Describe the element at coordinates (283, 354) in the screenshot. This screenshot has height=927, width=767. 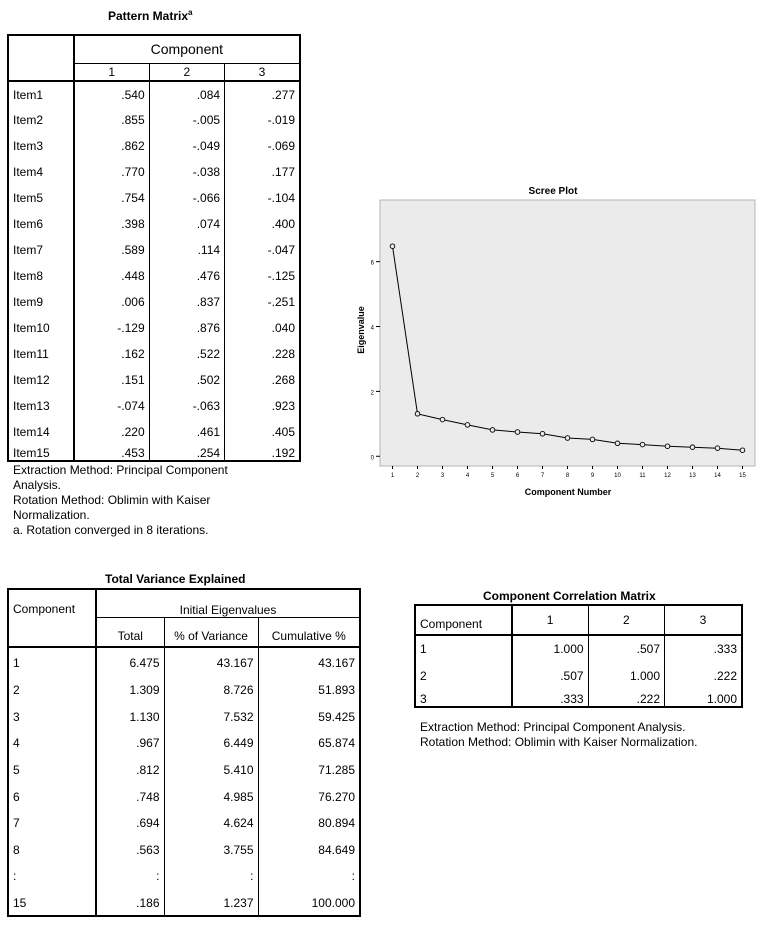
I see `loading-value: .228` at that location.